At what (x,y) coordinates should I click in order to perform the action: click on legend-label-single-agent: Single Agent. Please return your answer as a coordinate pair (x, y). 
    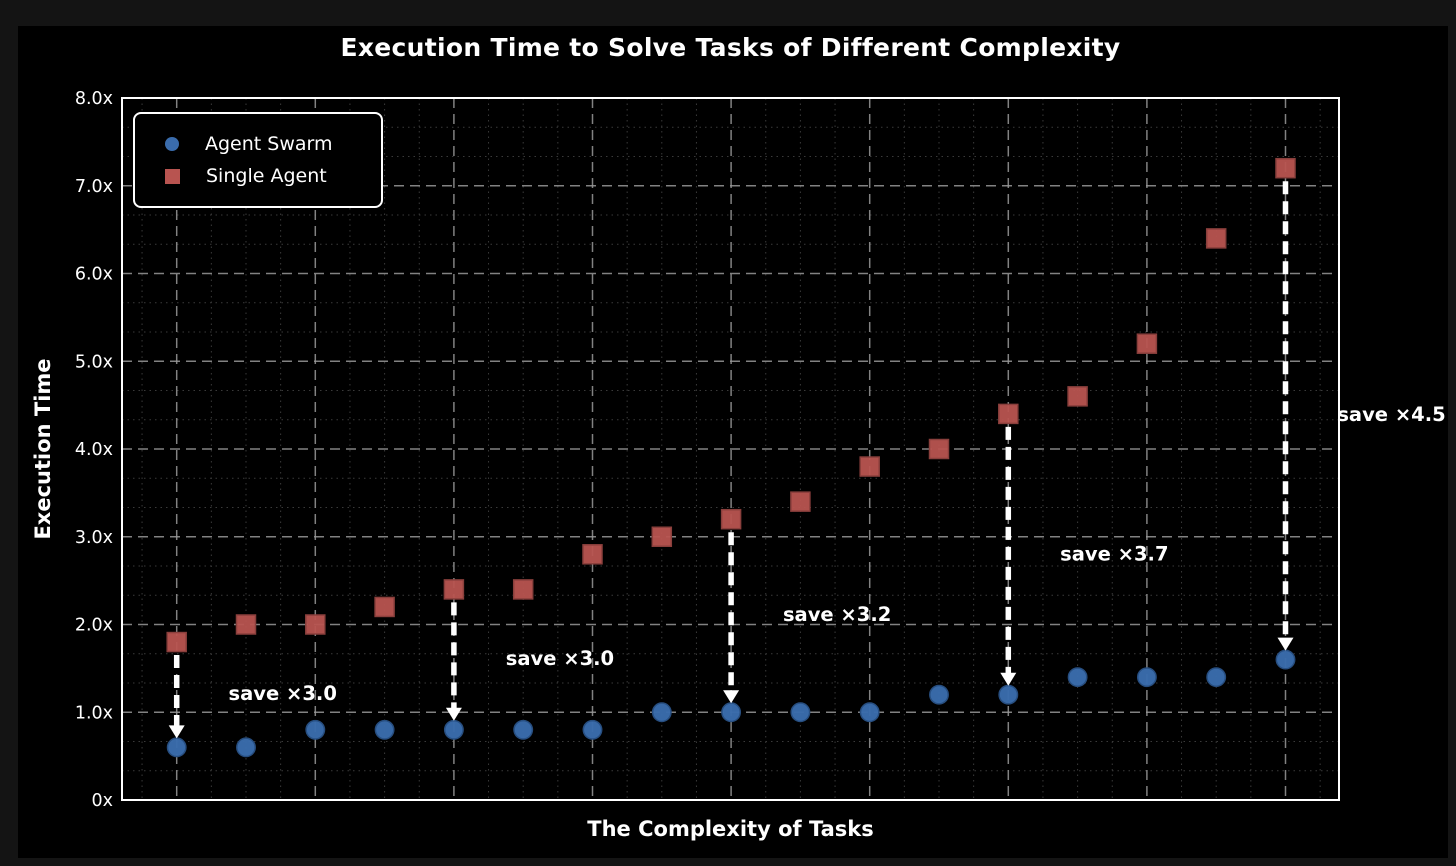
    Looking at the image, I should click on (266, 176).